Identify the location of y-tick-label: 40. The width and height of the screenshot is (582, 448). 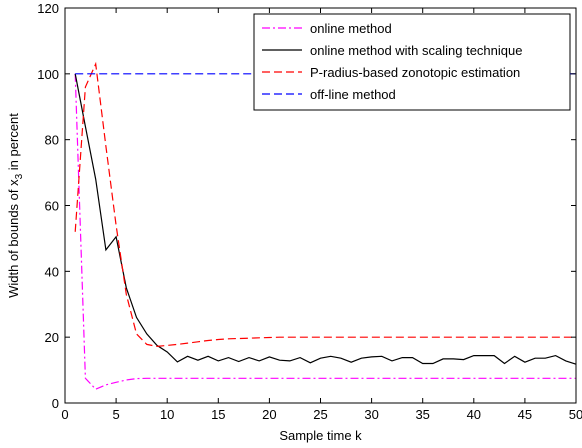
(52, 271).